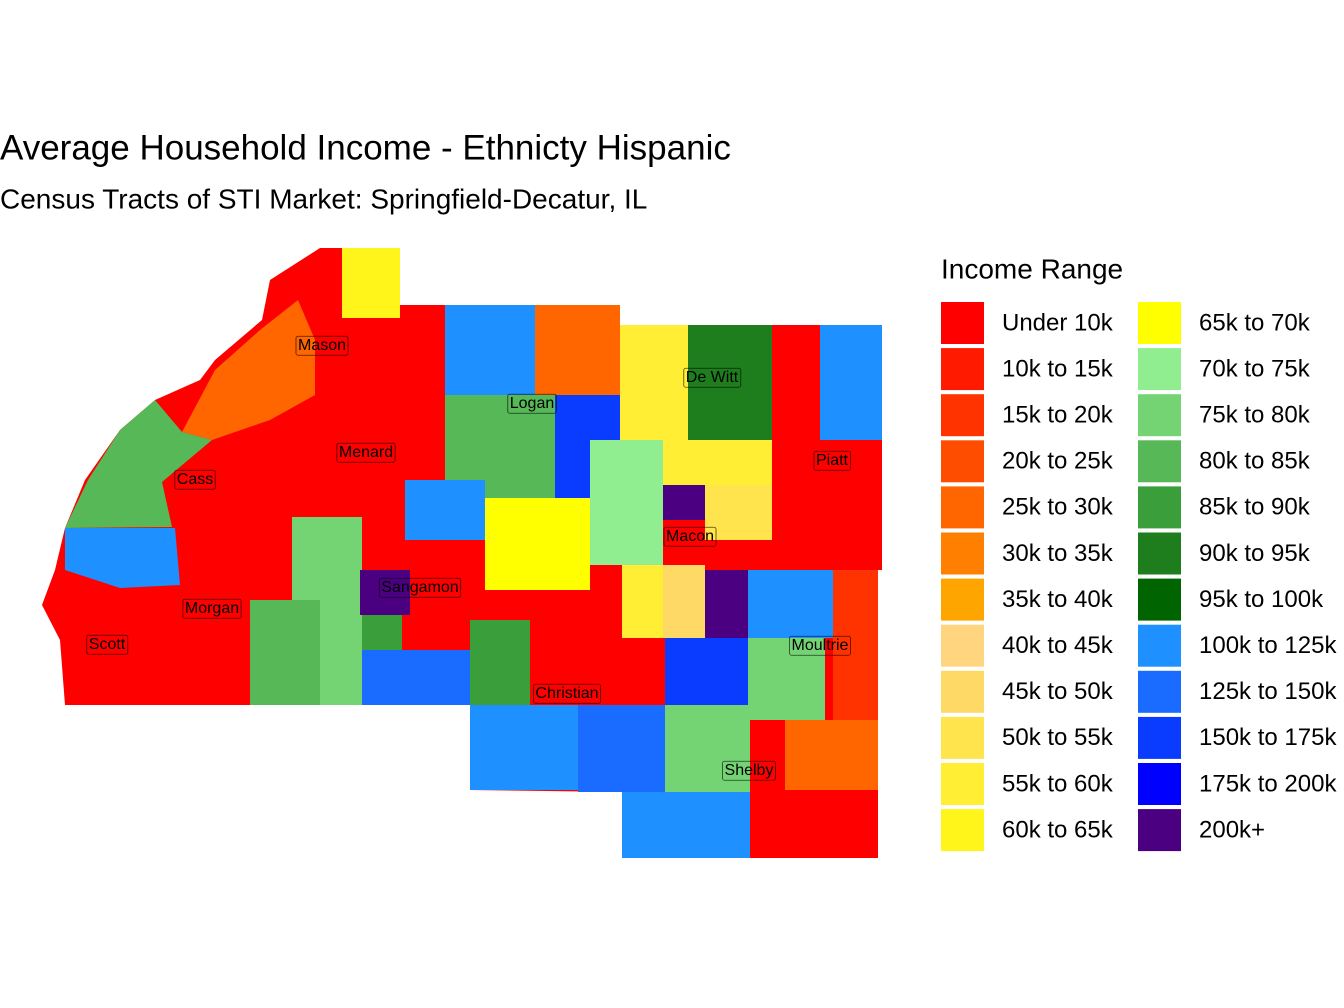 This screenshot has width=1344, height=1008. What do you see at coordinates (1268, 645) in the screenshot?
I see `legend-label: 100k to 125k` at bounding box center [1268, 645].